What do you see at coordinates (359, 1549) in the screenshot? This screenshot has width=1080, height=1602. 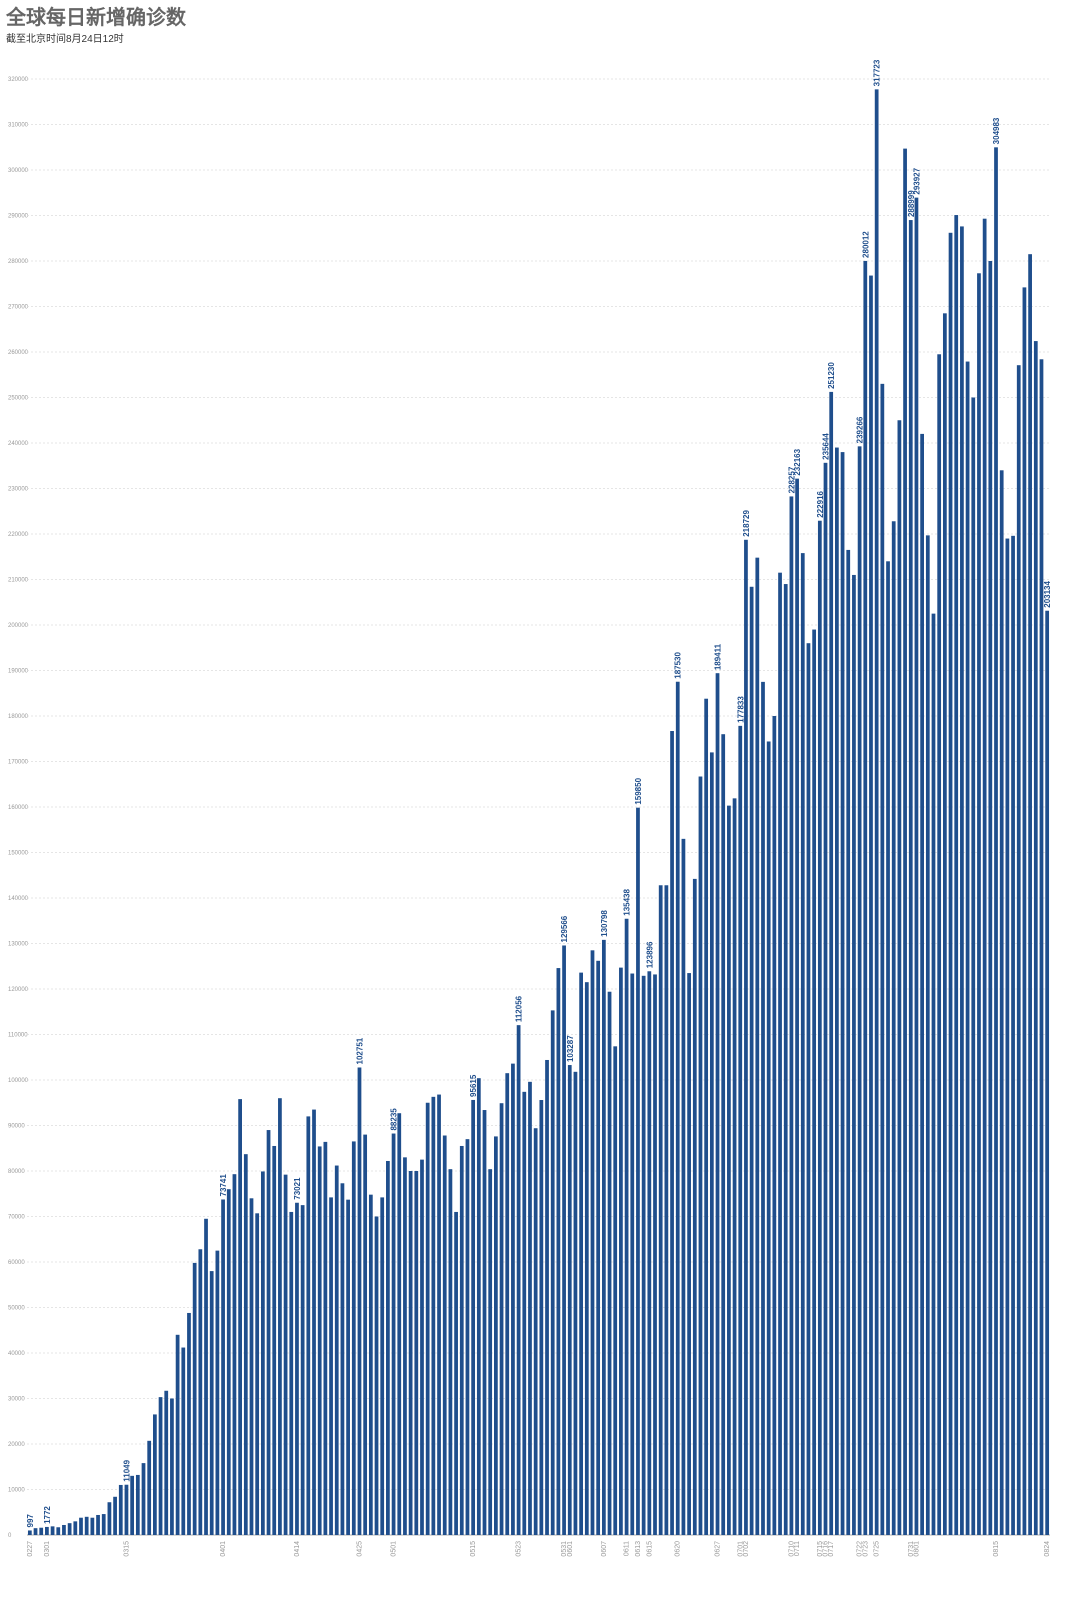 I see `x-tick-label: 0425` at bounding box center [359, 1549].